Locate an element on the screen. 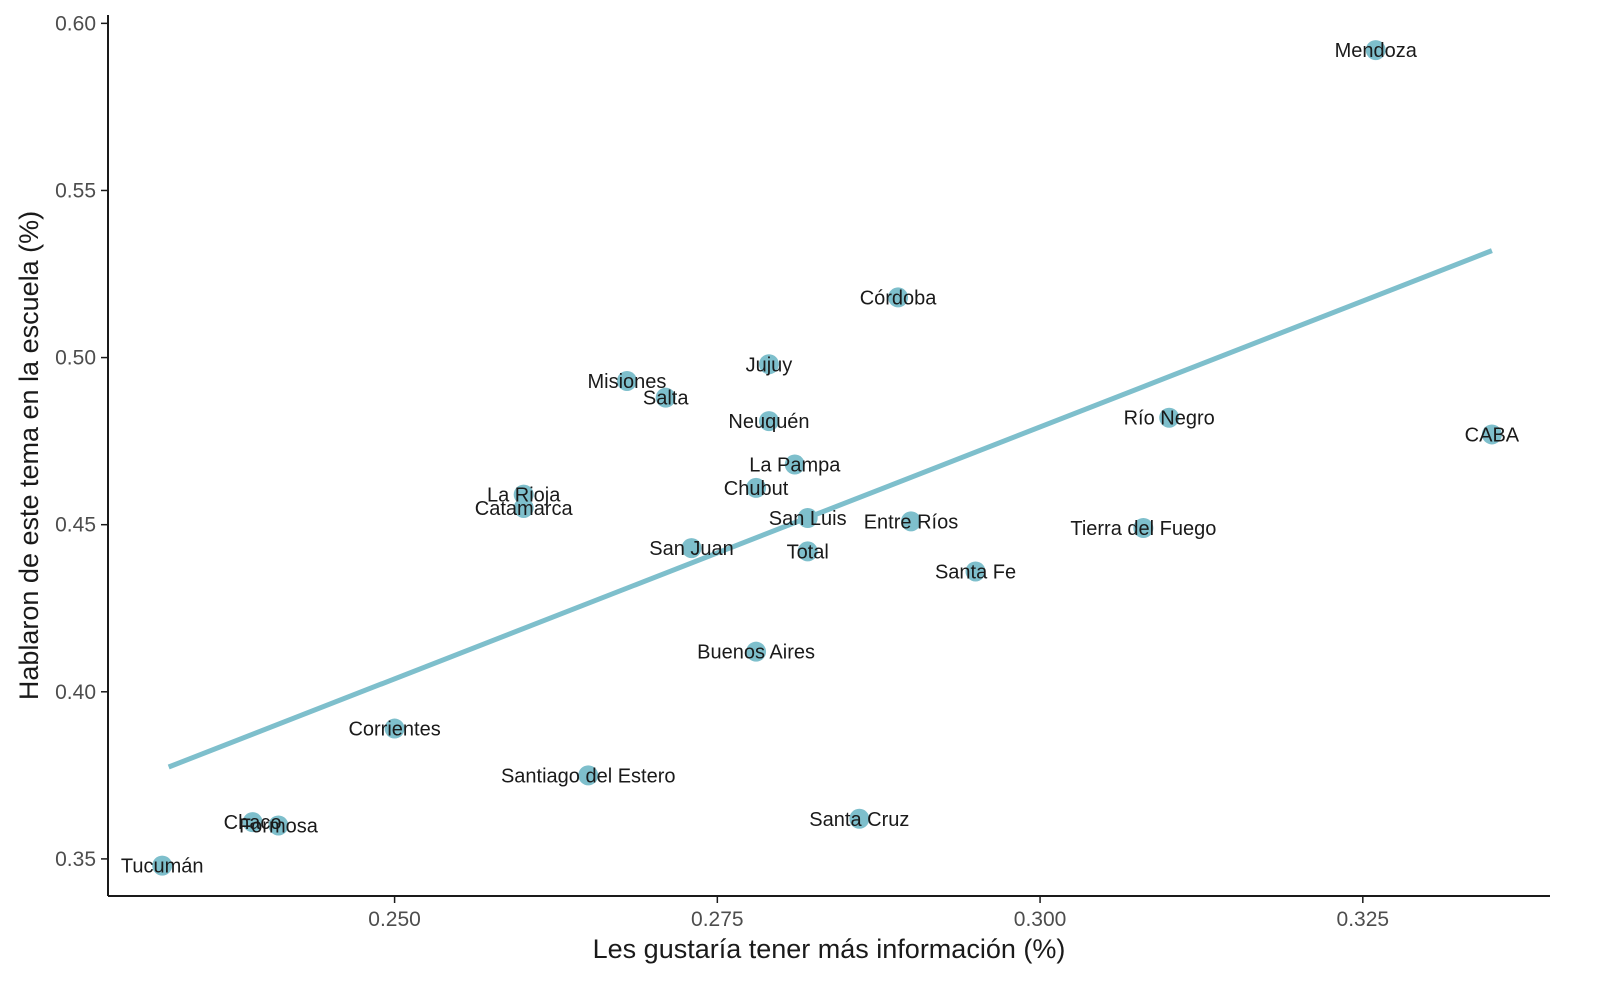  point-label: Santa Cruz is located at coordinates (859, 820).